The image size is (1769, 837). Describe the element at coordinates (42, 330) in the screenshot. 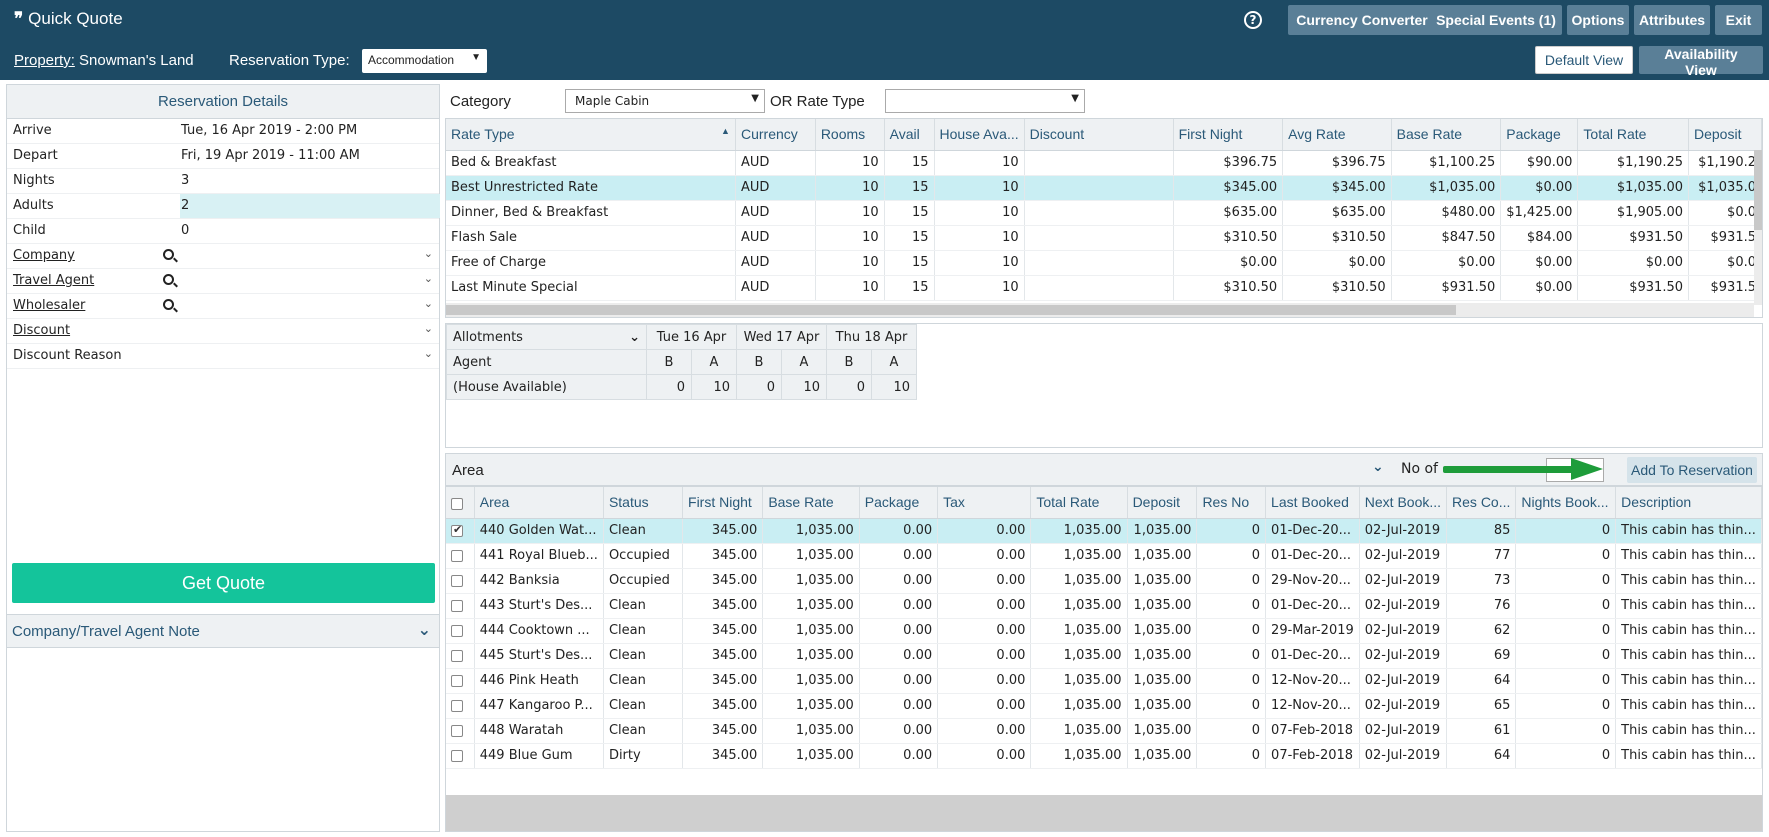

I see `discount-link: Discount` at that location.